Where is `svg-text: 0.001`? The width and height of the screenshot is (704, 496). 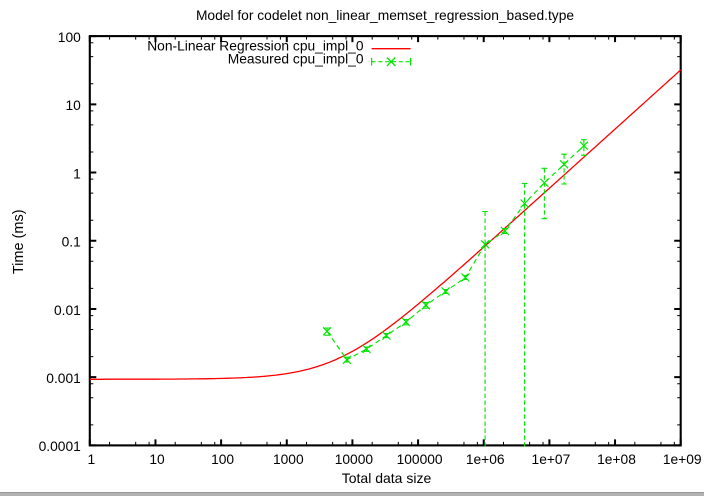
svg-text: 0.001 is located at coordinates (63, 378).